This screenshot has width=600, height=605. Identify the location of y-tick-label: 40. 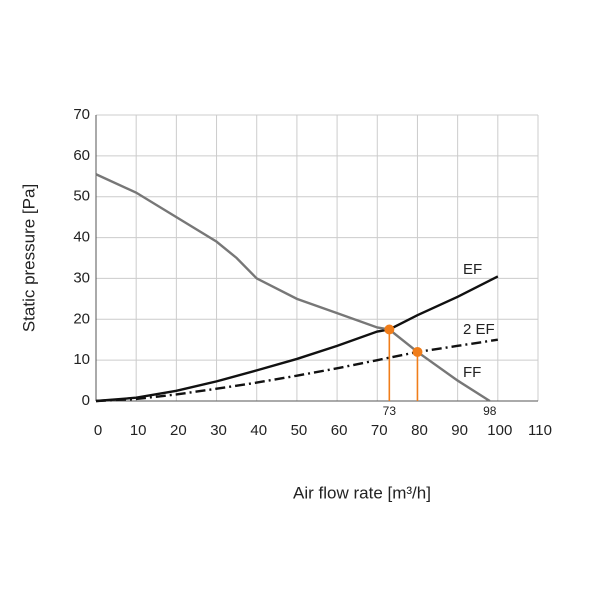
(81, 237).